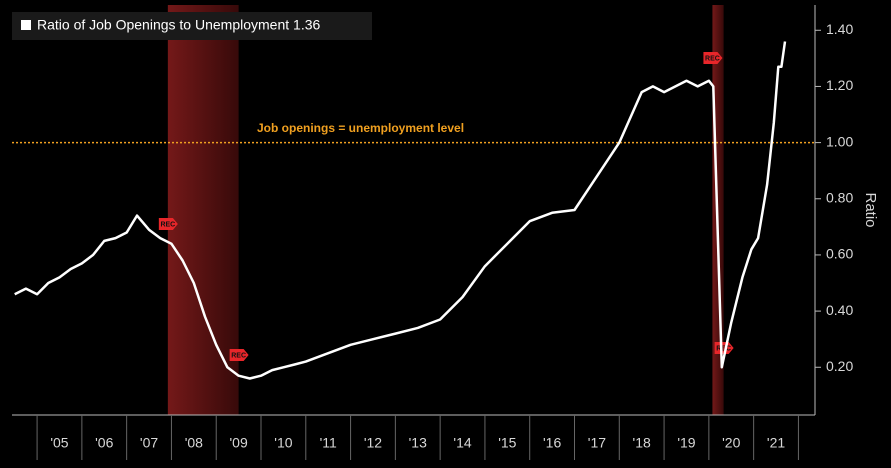  Describe the element at coordinates (26, 25) in the screenshot. I see `legend-swatch` at that location.